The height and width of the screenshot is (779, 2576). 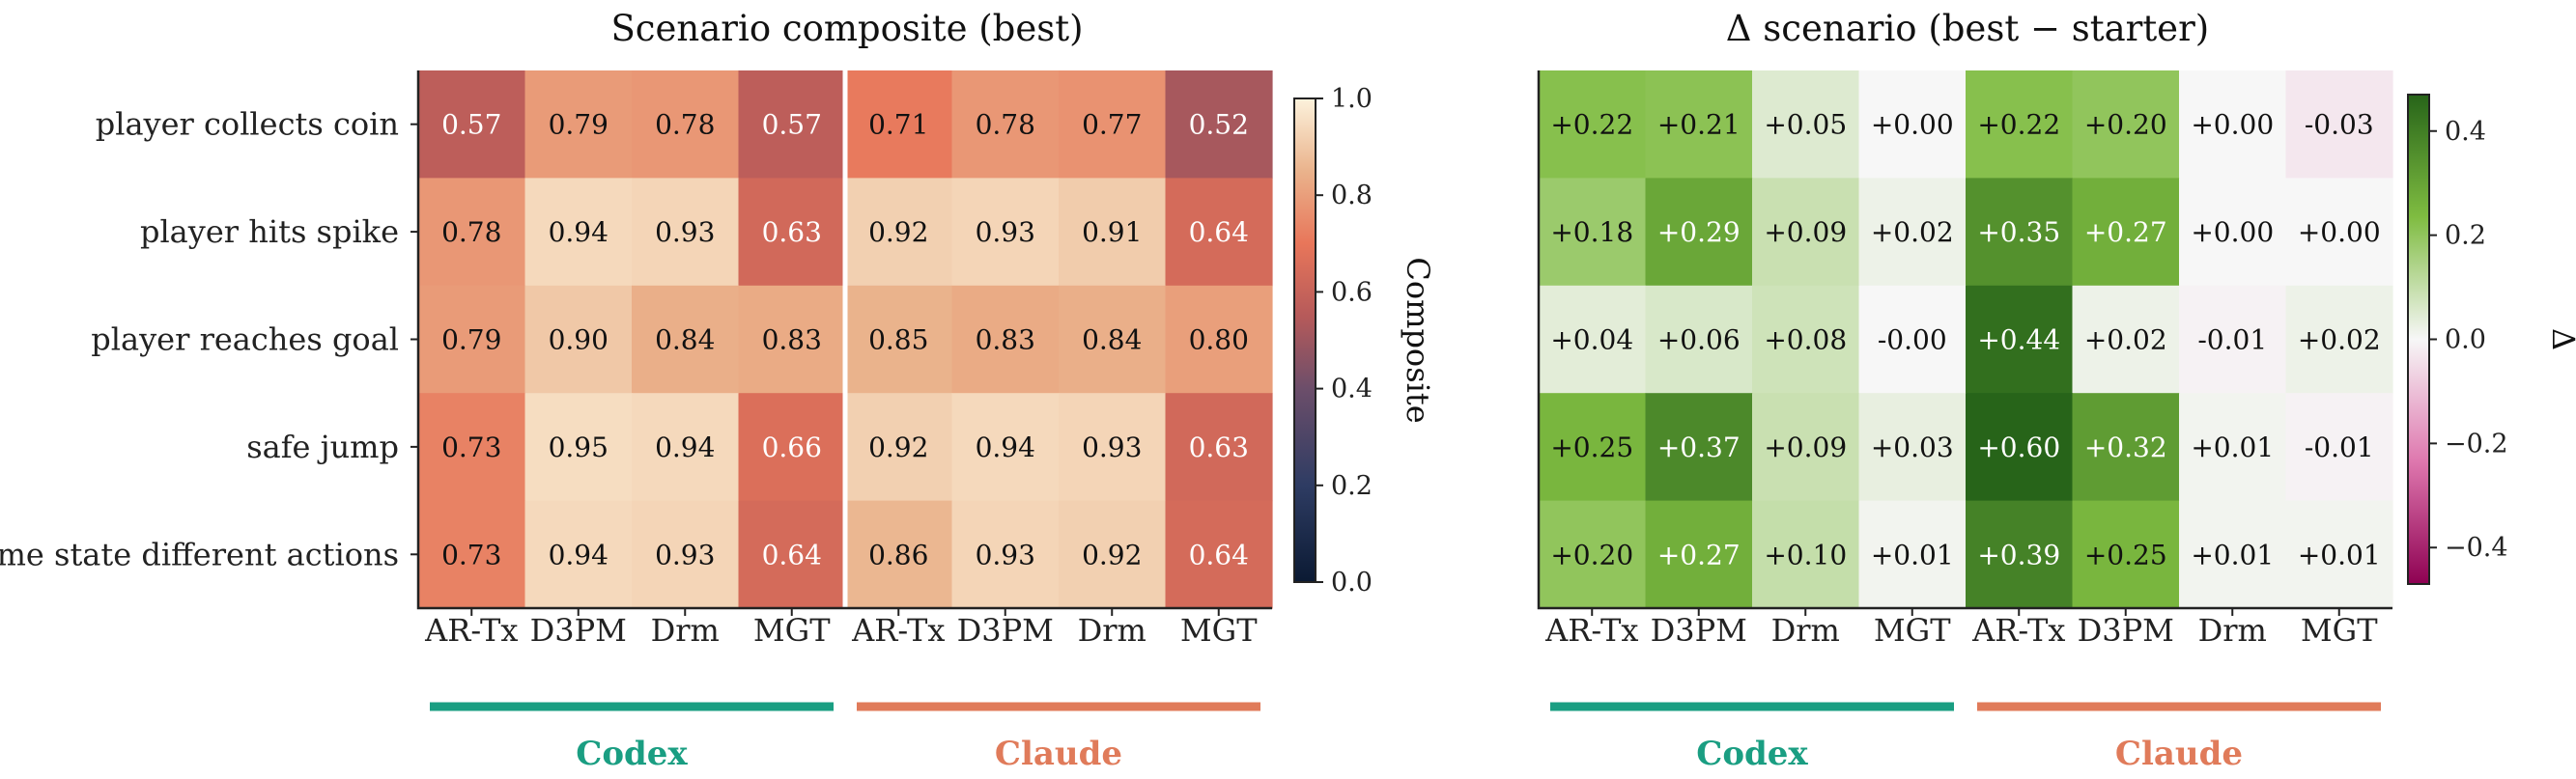 What do you see at coordinates (471, 125) in the screenshot?
I see `cell-value-label: 0.57` at bounding box center [471, 125].